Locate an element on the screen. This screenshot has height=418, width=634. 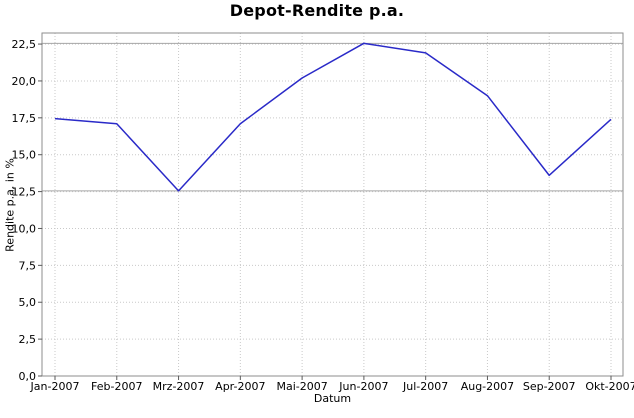
y-tick-label: 5,0 is located at coordinates (28, 302).